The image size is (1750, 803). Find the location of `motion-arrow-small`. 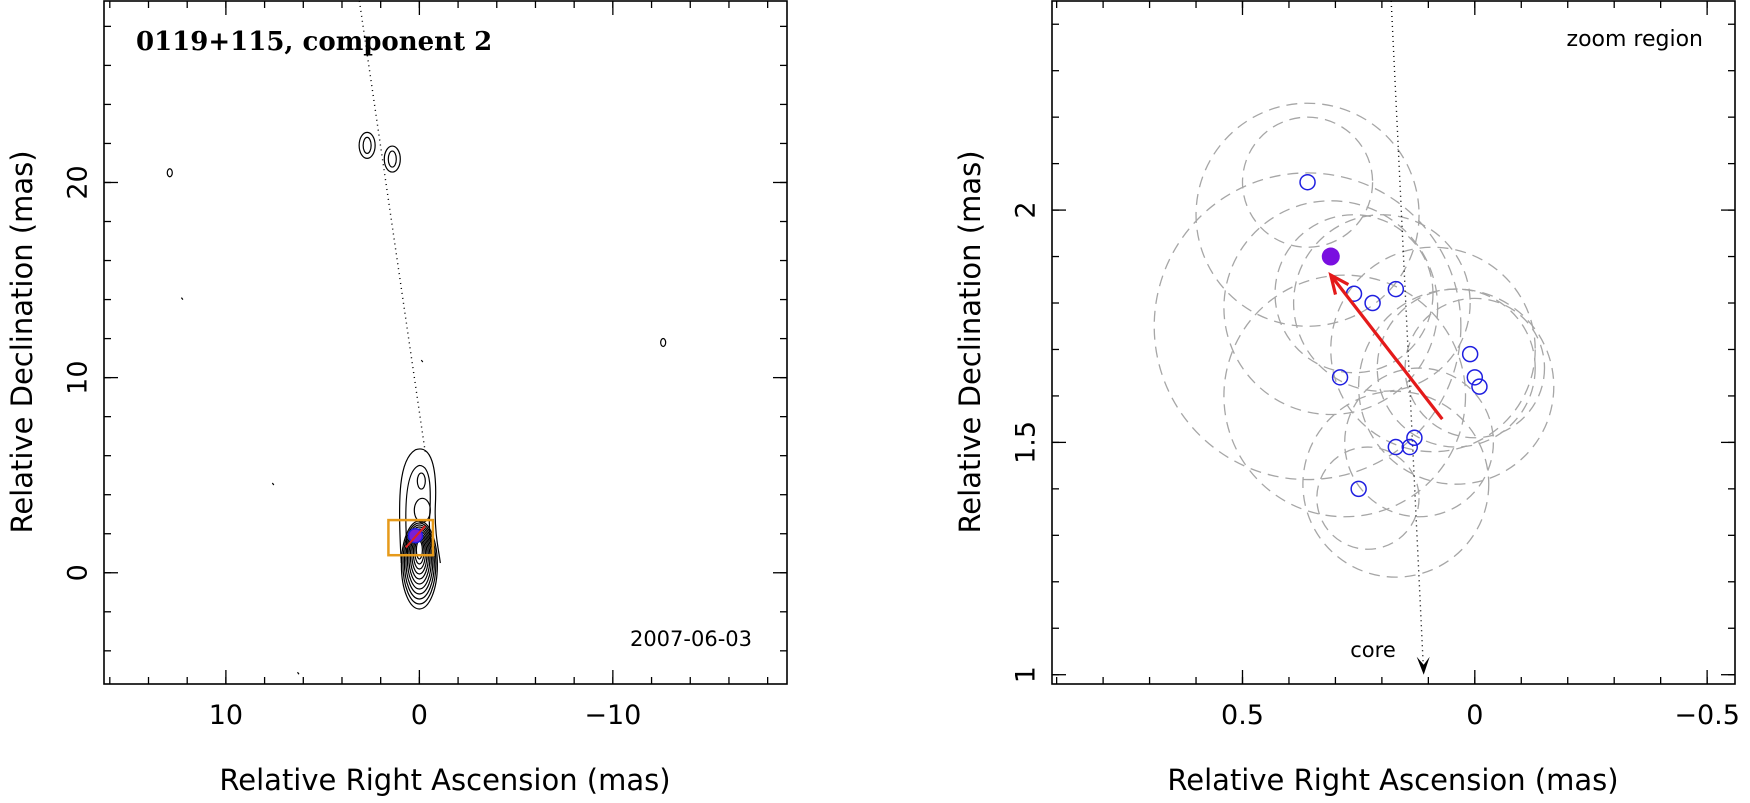

motion-arrow-small is located at coordinates (415, 537).